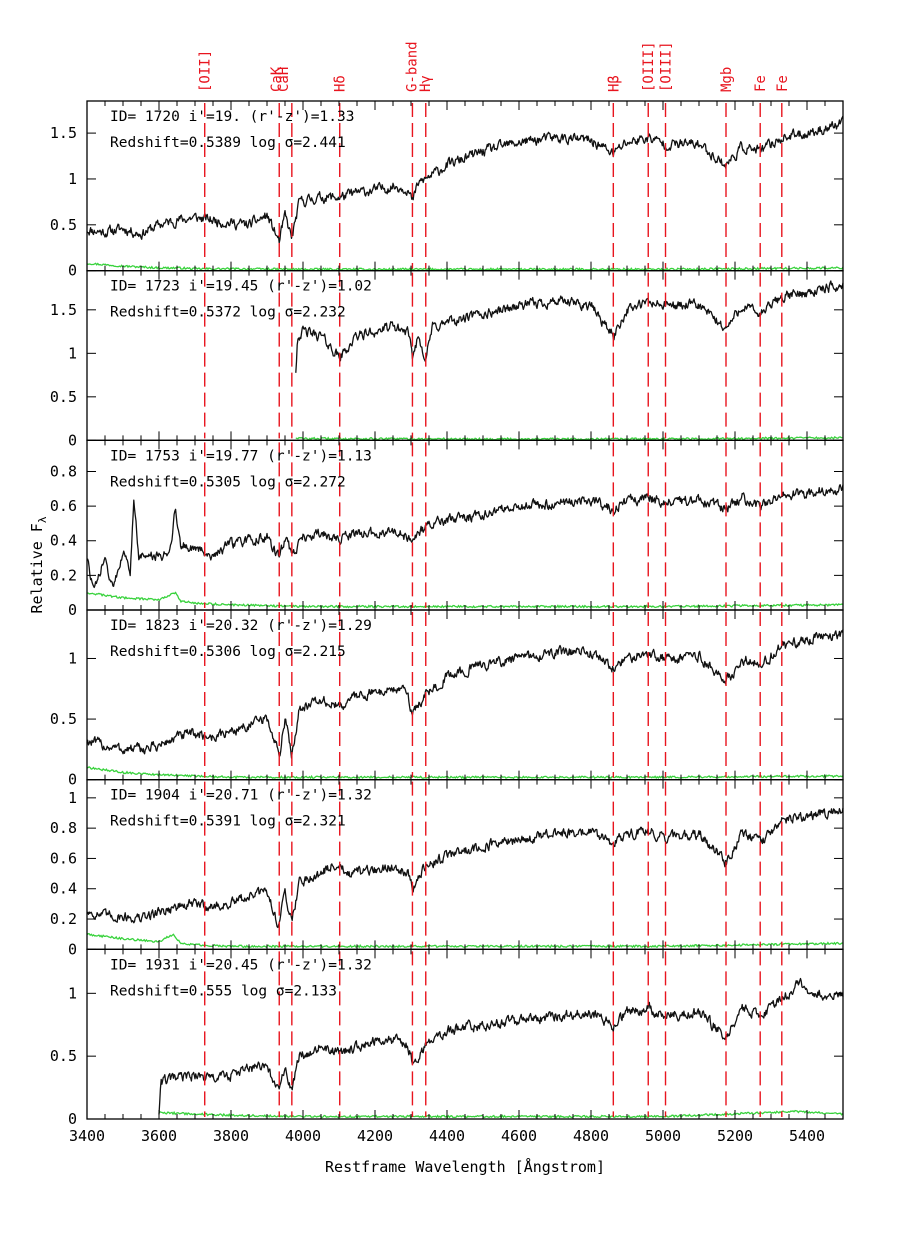 The height and width of the screenshot is (1234, 899). What do you see at coordinates (228, 313) in the screenshot?
I see `panel-info-line2-2: Redshift=0.5372 log σ=2.232` at bounding box center [228, 313].